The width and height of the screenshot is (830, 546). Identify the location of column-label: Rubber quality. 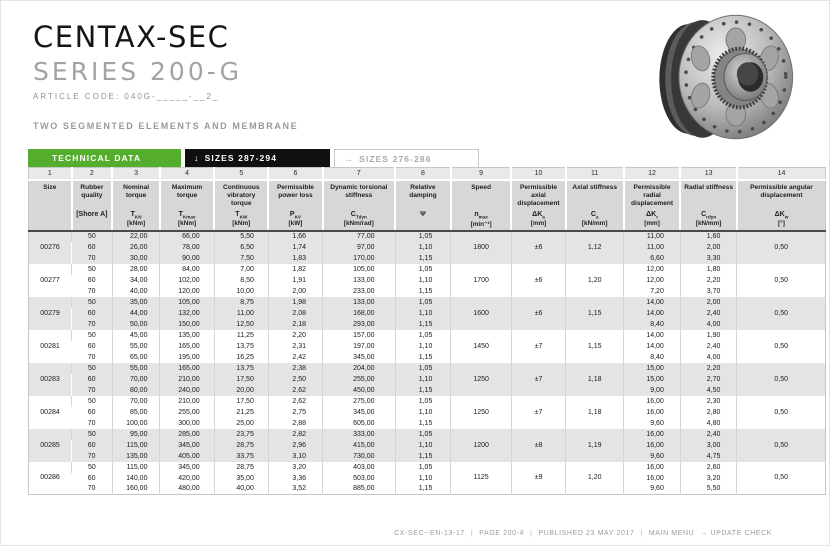
(92, 191).